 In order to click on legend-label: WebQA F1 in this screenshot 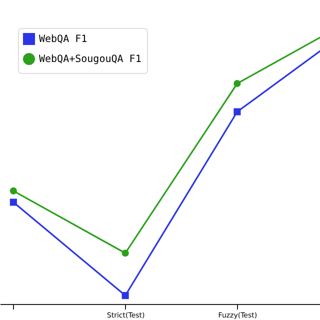, I will do `click(63, 39)`.